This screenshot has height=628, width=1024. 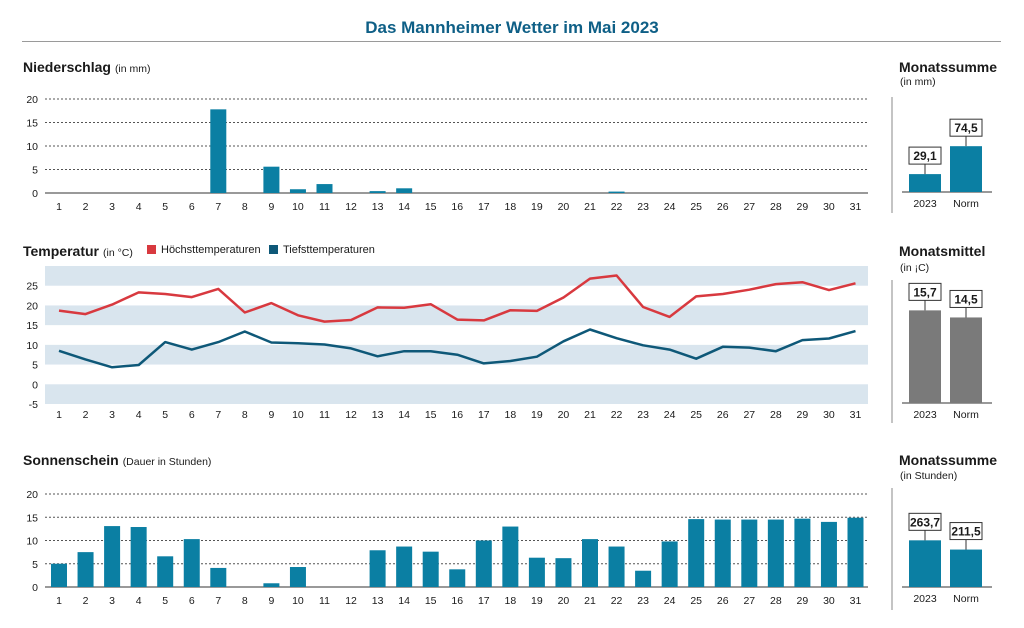 What do you see at coordinates (298, 207) in the screenshot?
I see `rain-xtick-label: 10` at bounding box center [298, 207].